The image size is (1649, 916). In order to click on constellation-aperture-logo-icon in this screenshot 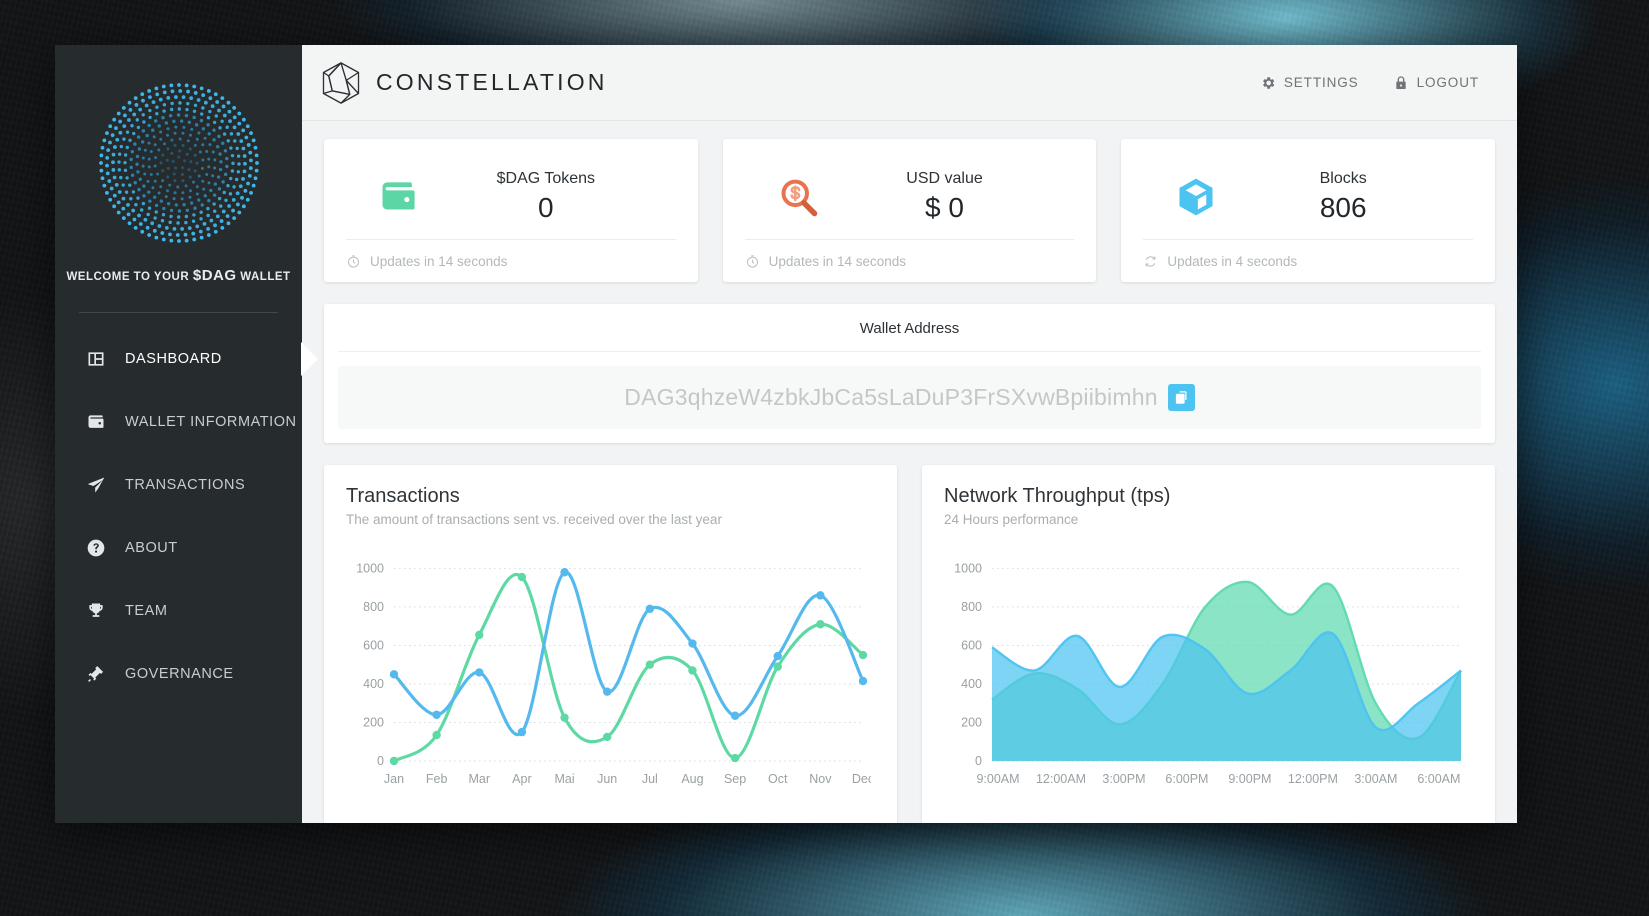, I will do `click(341, 82)`.